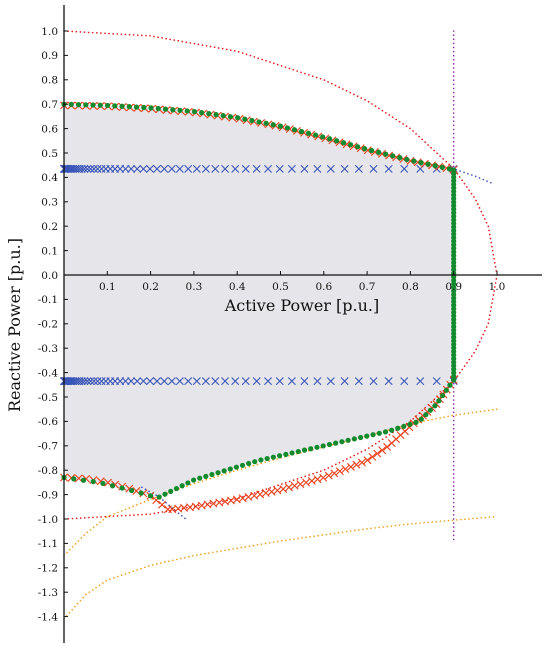  I want to click on y-tick-label: 0.4, so click(49, 178).